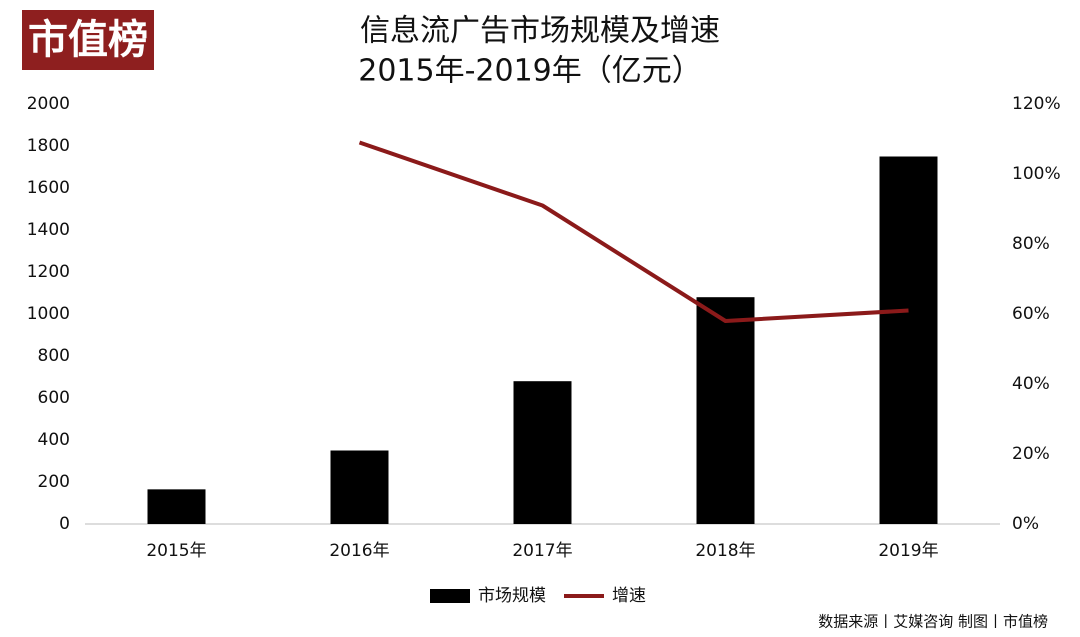 The height and width of the screenshot is (637, 1080). What do you see at coordinates (176, 551) in the screenshot?
I see `x-tick-label: 2015年` at bounding box center [176, 551].